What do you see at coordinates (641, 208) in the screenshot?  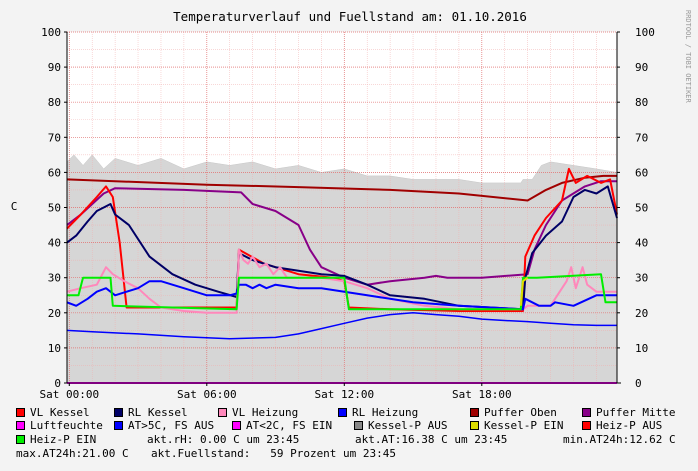 I see `y-tick-label-right: 50` at bounding box center [641, 208].